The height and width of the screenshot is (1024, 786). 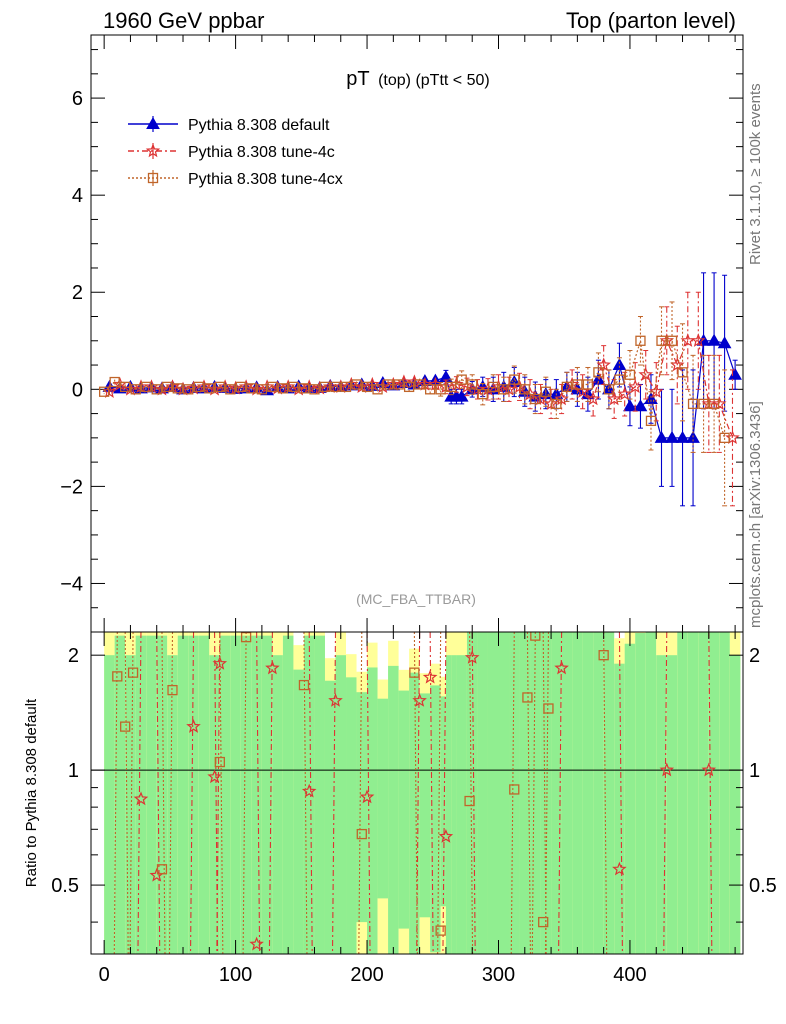 I want to click on y-tick-label: 6, so click(x=77, y=99).